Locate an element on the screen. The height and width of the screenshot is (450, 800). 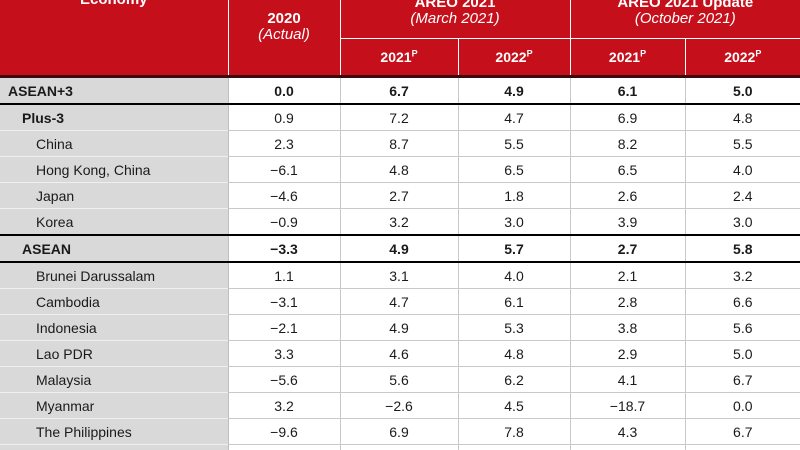
table-row-partial-clipped is located at coordinates (400, 447).